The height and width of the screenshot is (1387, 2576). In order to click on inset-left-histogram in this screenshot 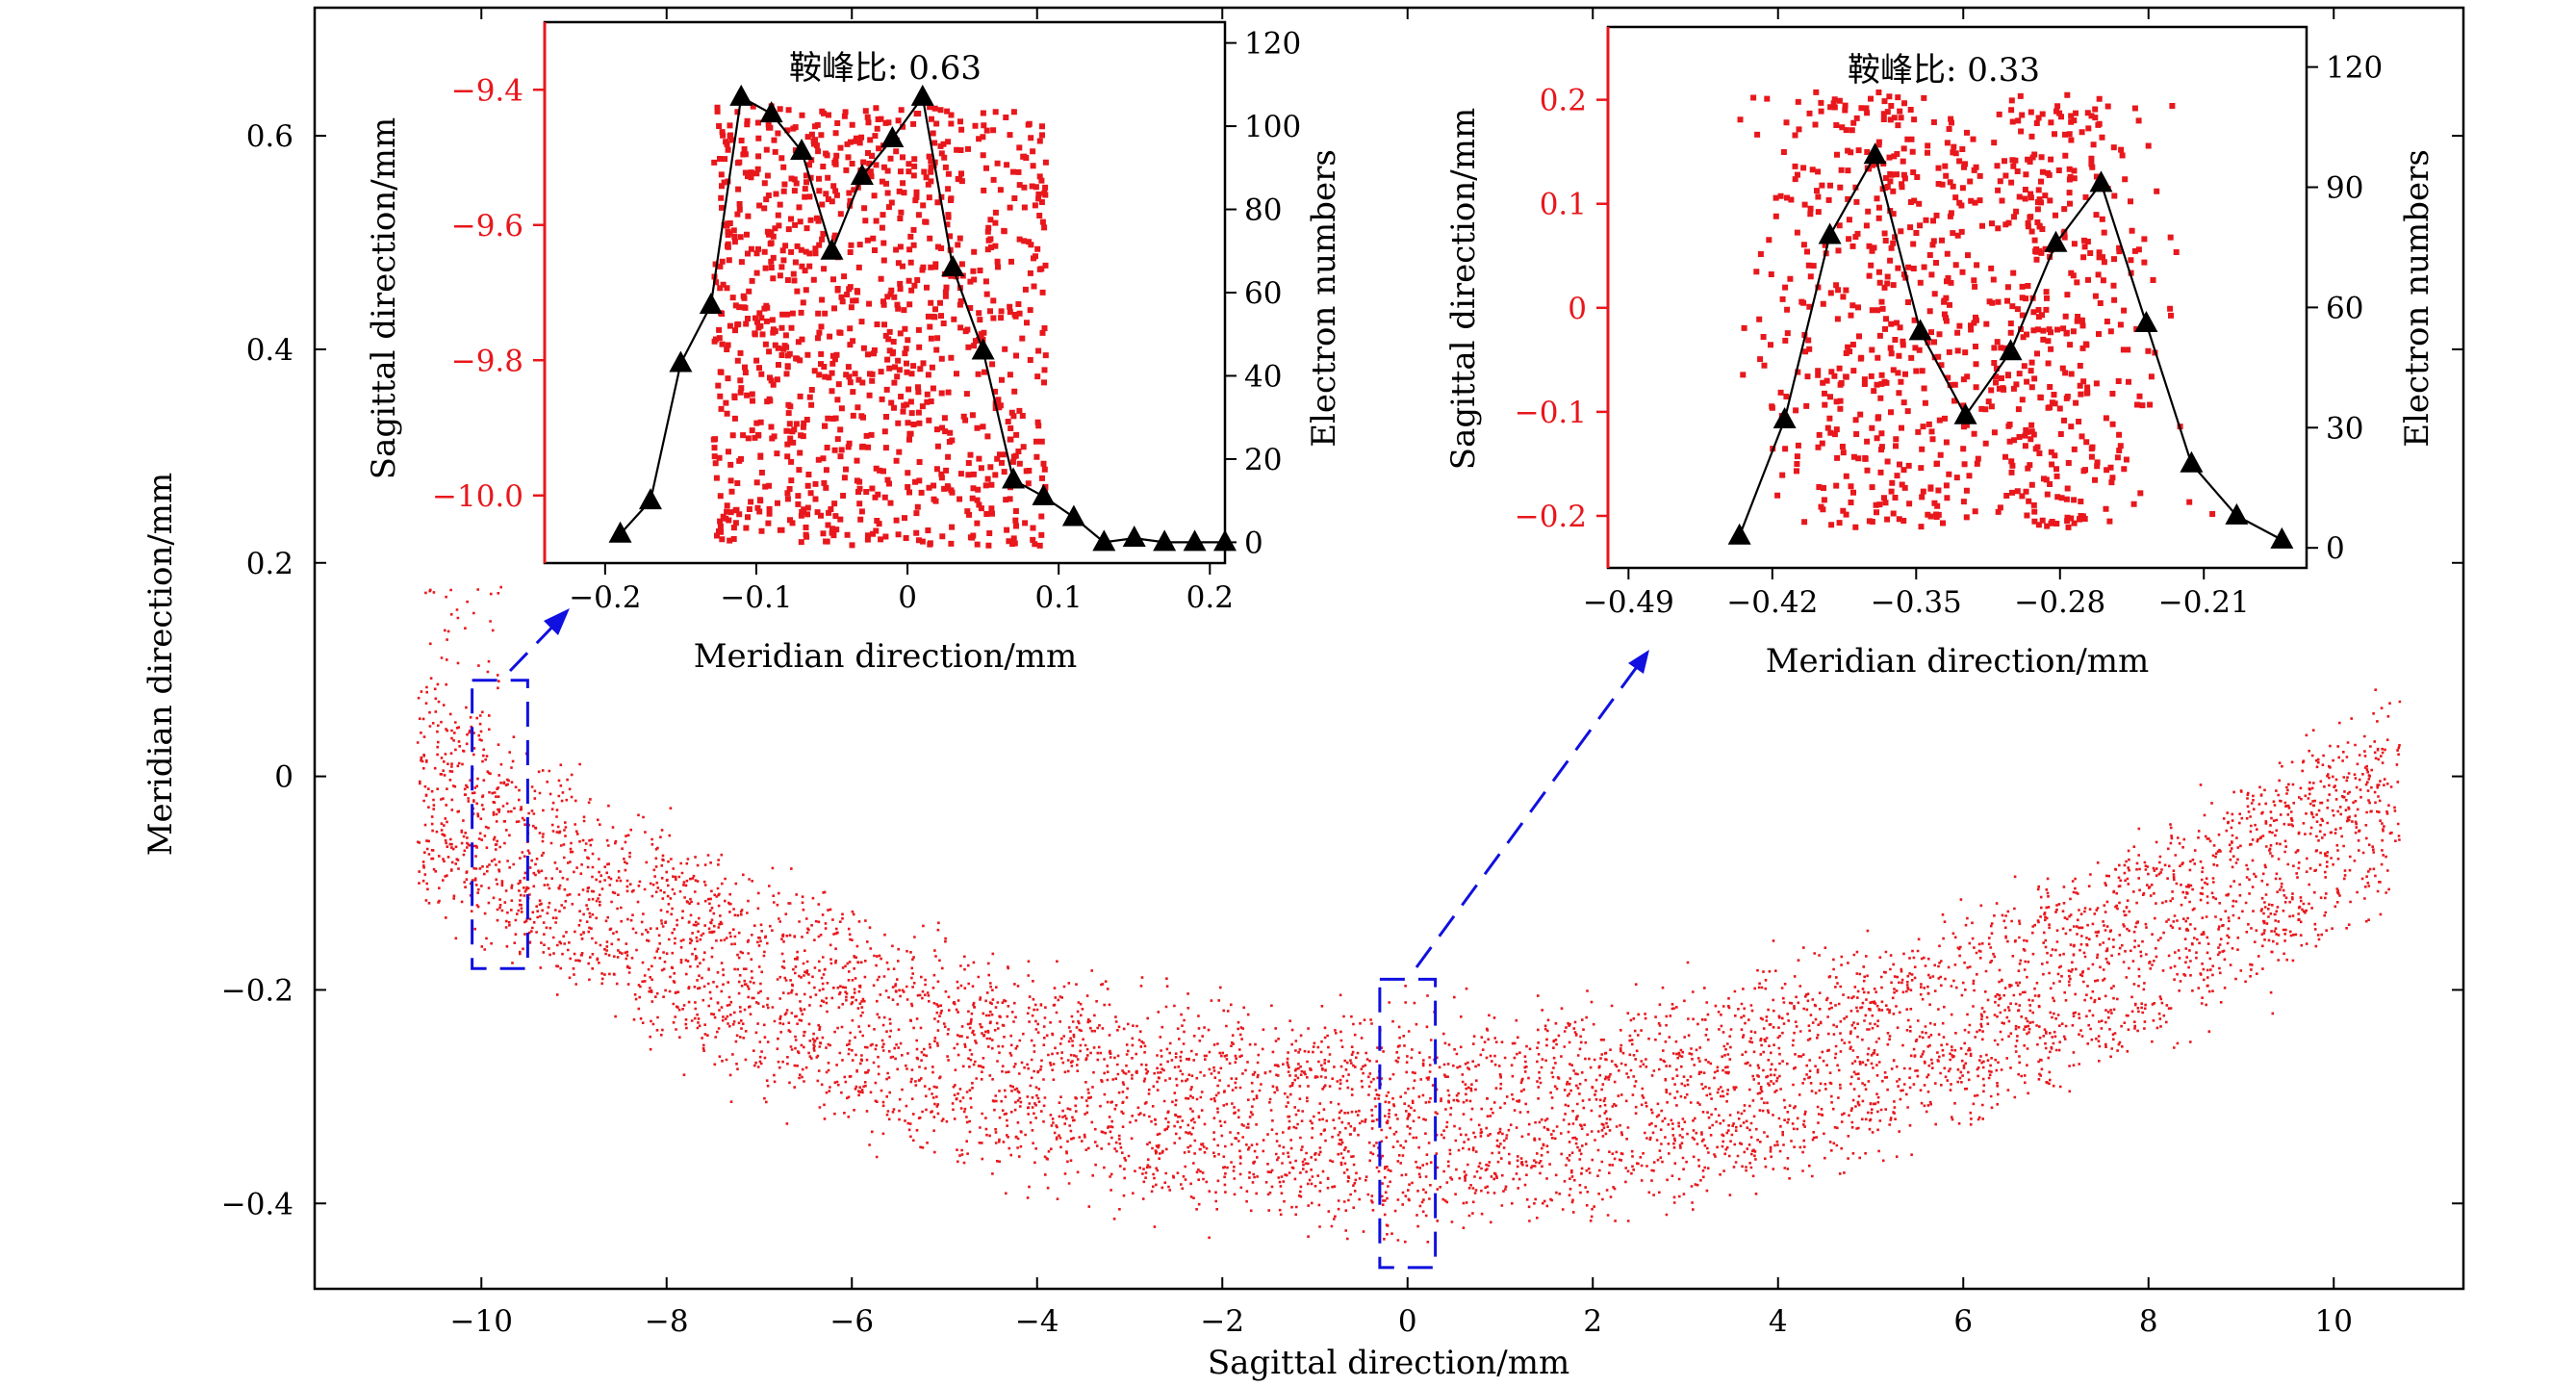, I will do `click(922, 318)`.